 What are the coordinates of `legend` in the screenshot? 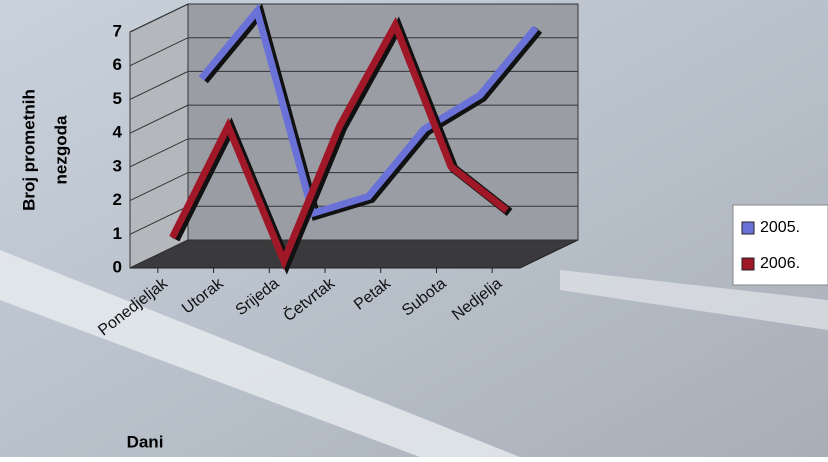 It's located at (780, 245).